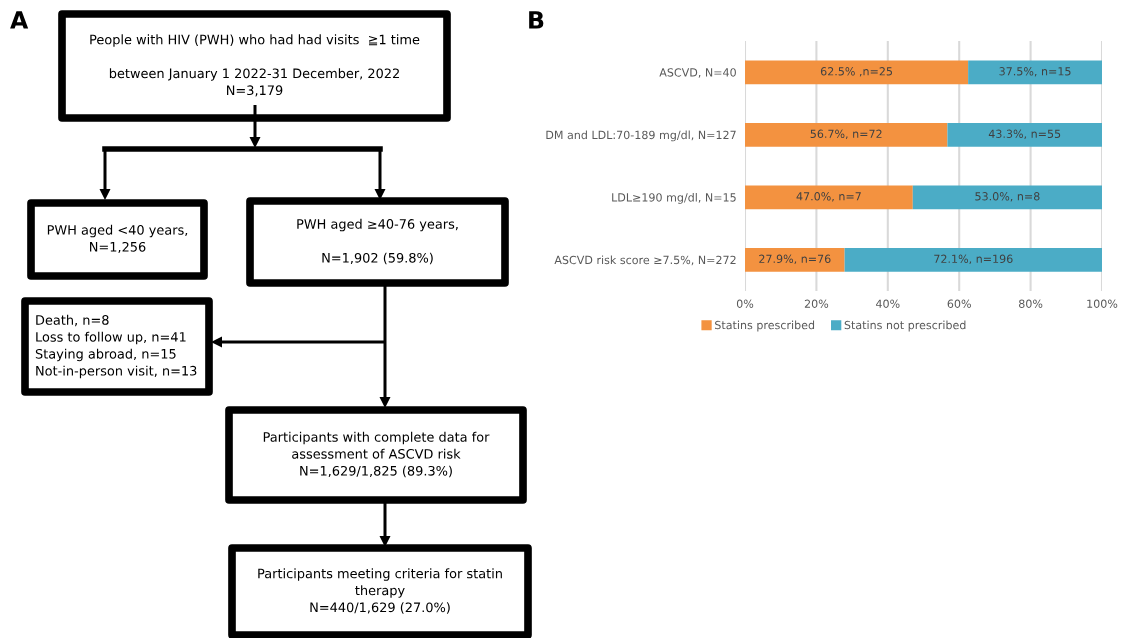 Image resolution: width=1121 pixels, height=638 pixels. What do you see at coordinates (674, 198) in the screenshot?
I see `y-tick-label: LDL≥190 mg/dl, N=15` at bounding box center [674, 198].